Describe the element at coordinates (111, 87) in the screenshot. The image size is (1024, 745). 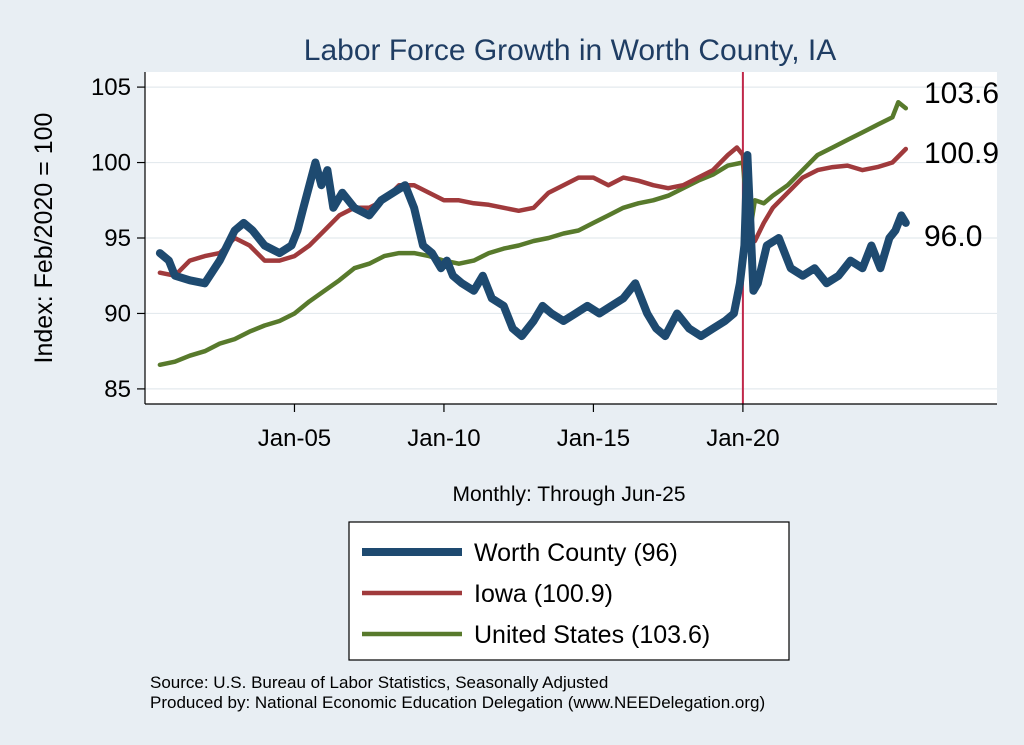
I see `y-tick-label-105: 105` at that location.